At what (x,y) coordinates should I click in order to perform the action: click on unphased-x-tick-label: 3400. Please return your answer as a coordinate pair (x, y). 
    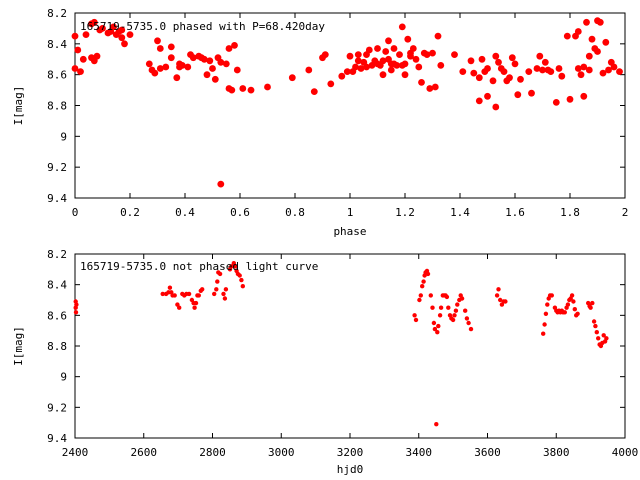
    Looking at the image, I should click on (419, 452).